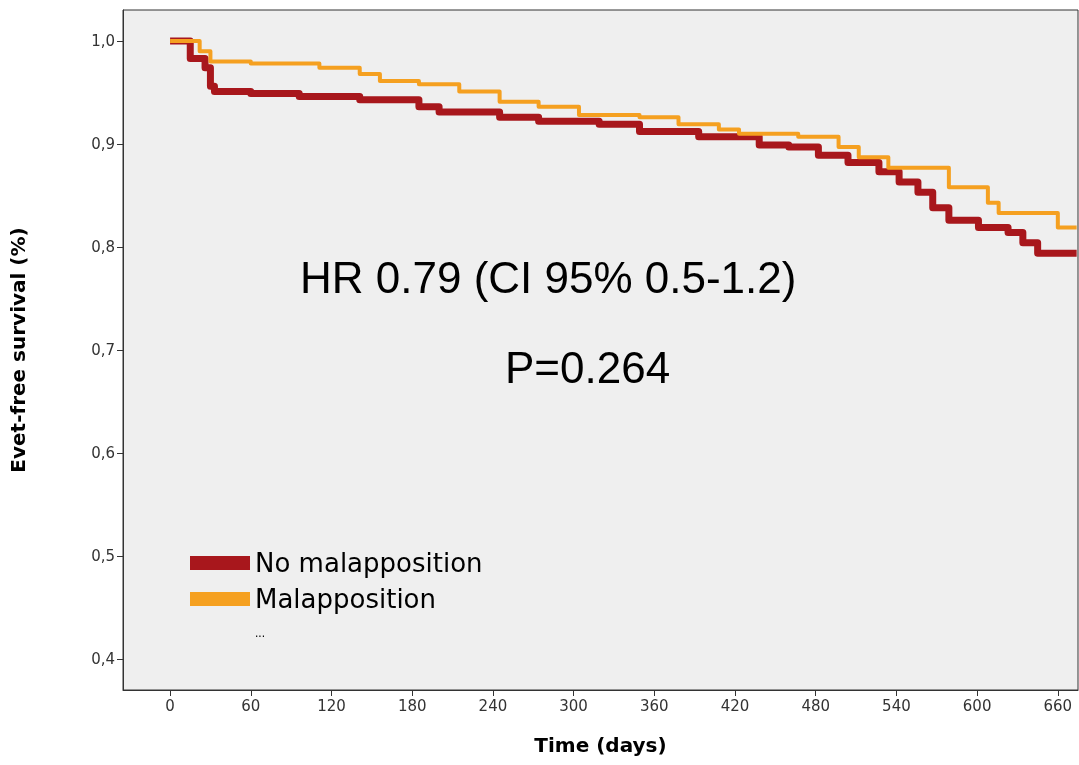 This screenshot has width=1079, height=765. I want to click on x-tick-label: 660, so click(1058, 705).